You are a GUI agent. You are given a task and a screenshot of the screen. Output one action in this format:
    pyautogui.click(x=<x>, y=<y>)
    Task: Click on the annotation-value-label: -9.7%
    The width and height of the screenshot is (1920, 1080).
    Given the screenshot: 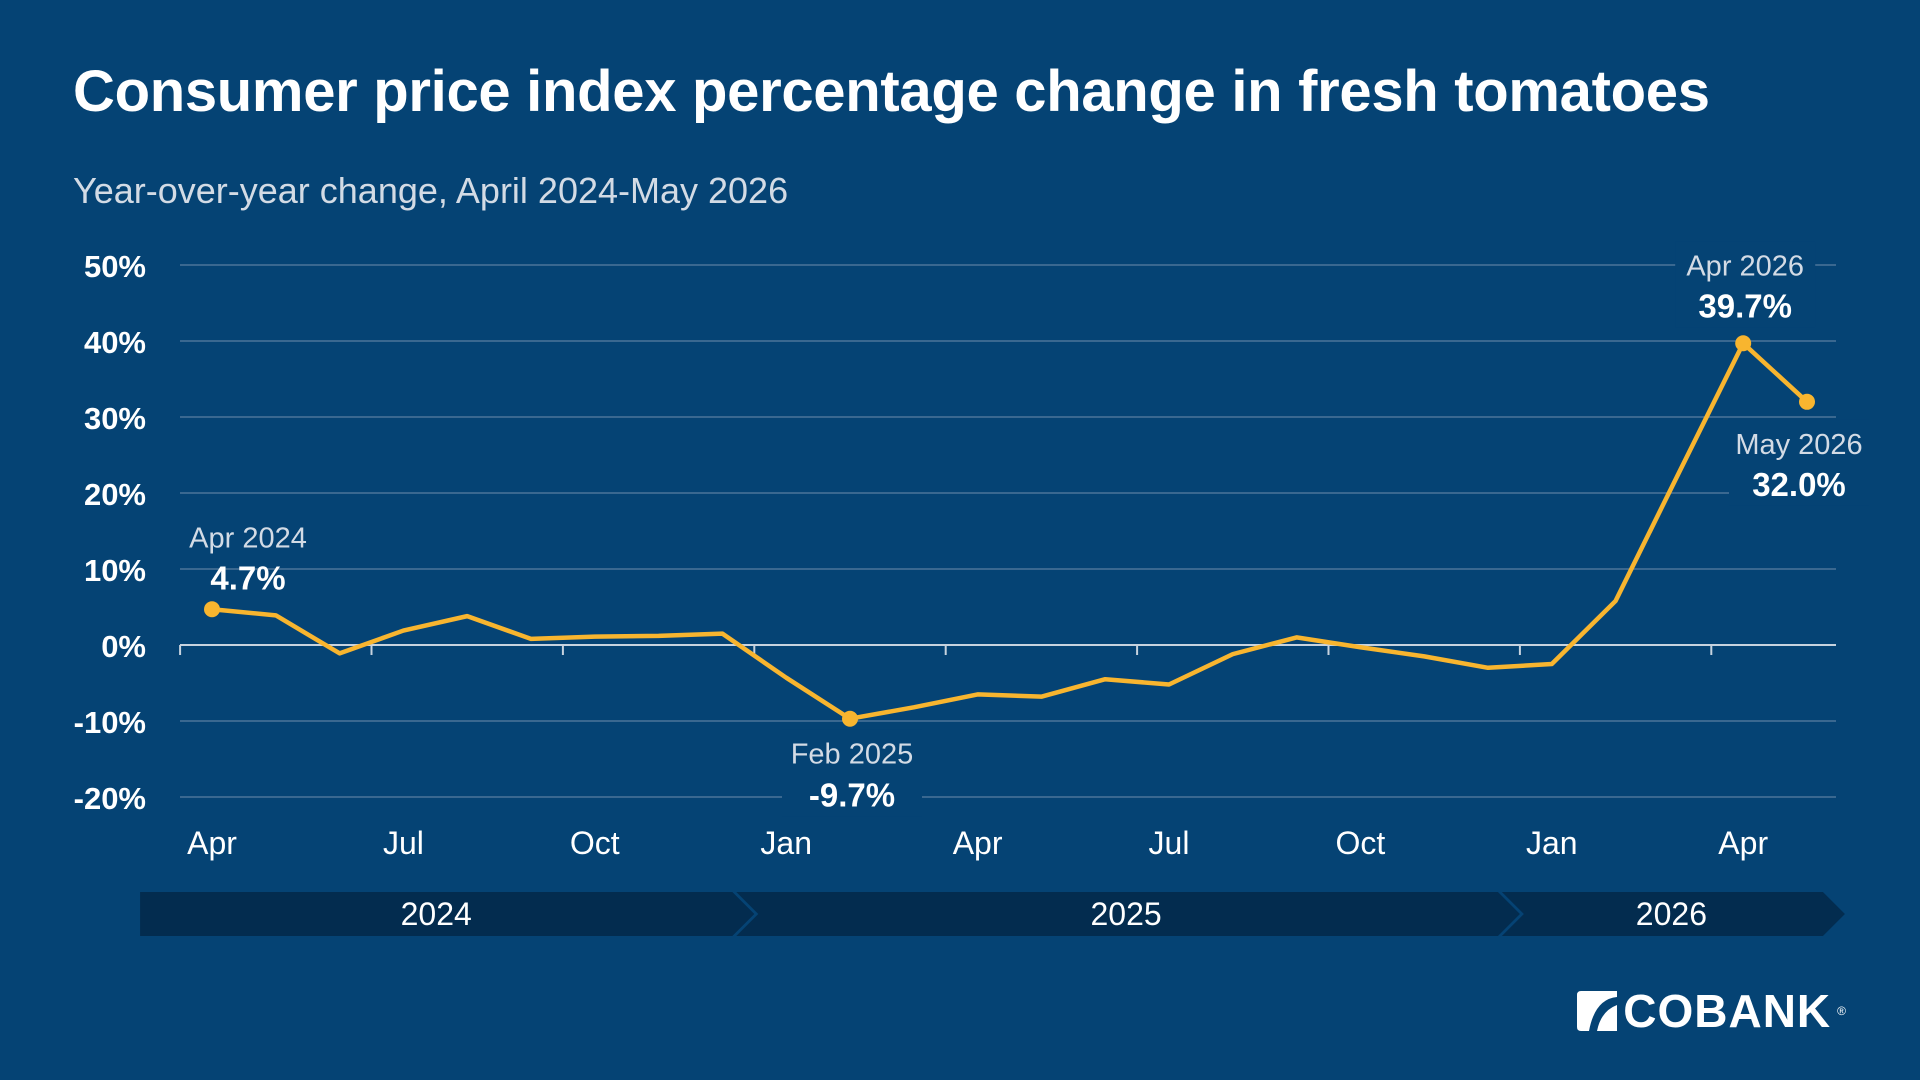 What is the action you would take?
    pyautogui.click(x=852, y=795)
    